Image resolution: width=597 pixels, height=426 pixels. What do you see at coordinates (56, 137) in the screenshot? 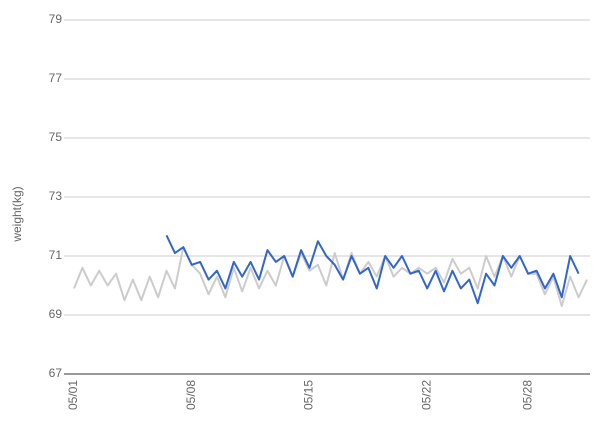
I see `y-tick-label: 75` at bounding box center [56, 137].